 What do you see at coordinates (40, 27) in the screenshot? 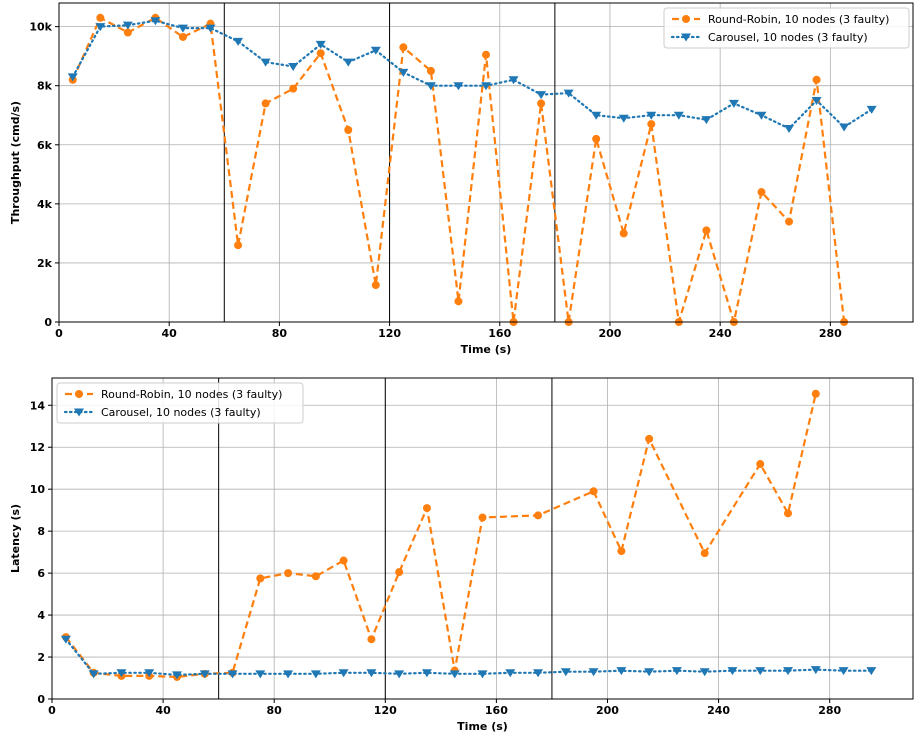
I see `y-tick-label: 10k` at bounding box center [40, 27].